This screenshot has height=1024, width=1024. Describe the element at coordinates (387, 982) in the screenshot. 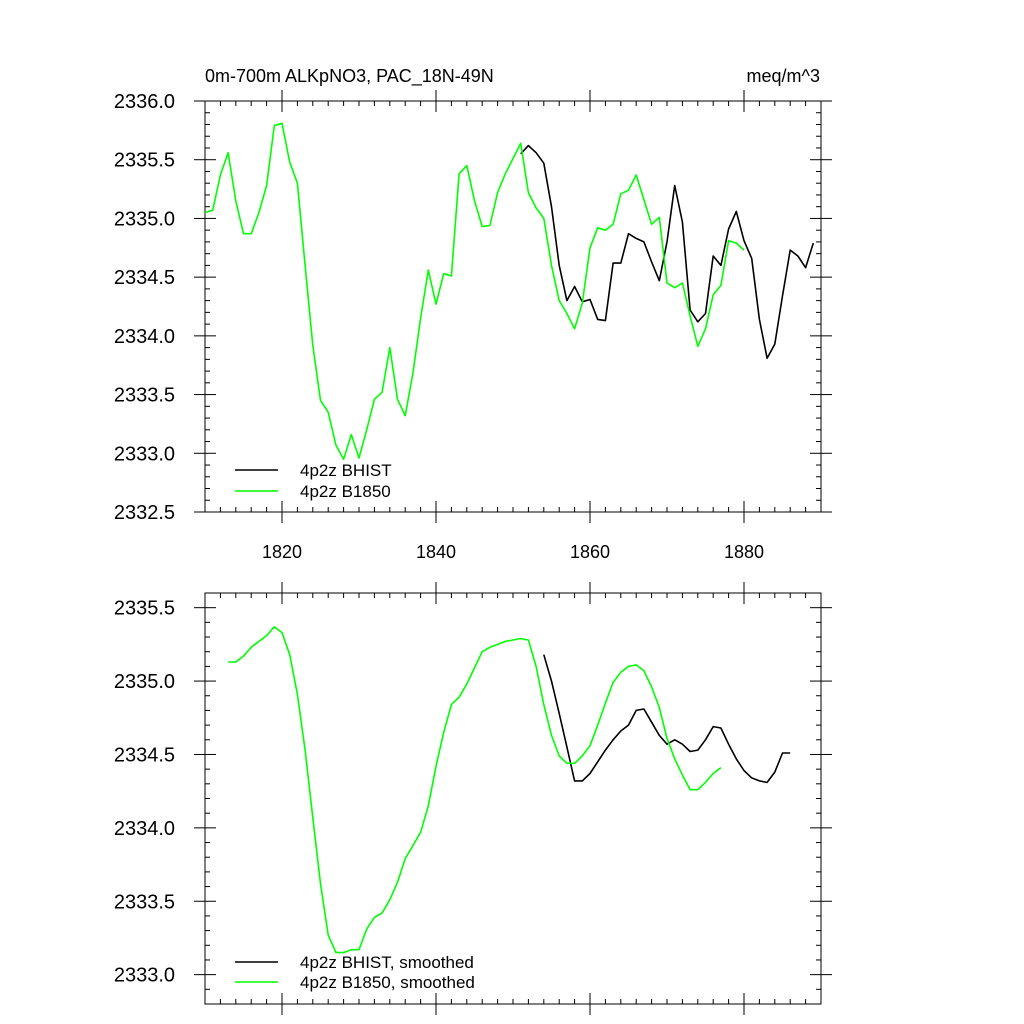

I see `legend-label-b1850-smoothed: 4p2z B1850, smoothed` at that location.